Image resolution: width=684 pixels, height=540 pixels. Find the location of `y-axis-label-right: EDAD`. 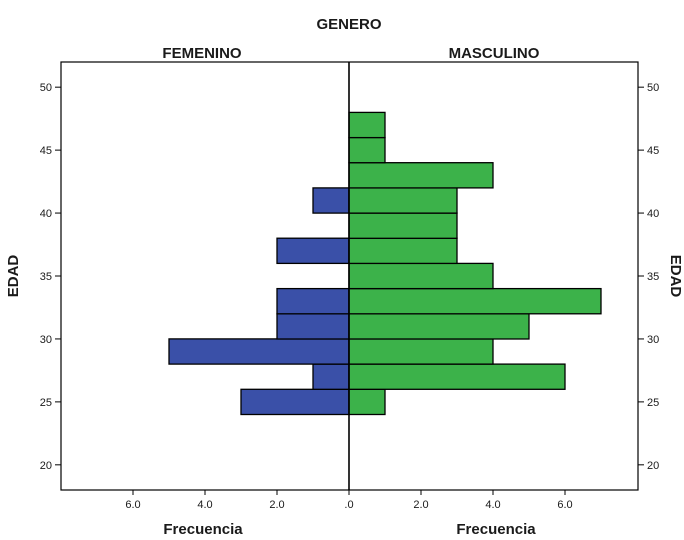

y-axis-label-right: EDAD is located at coordinates (675, 276).